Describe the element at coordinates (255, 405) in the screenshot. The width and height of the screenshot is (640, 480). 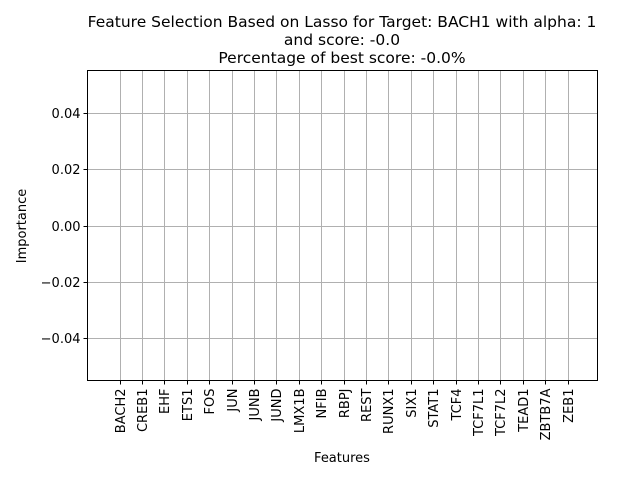
I see `x-tick-label: JUNB` at that location.